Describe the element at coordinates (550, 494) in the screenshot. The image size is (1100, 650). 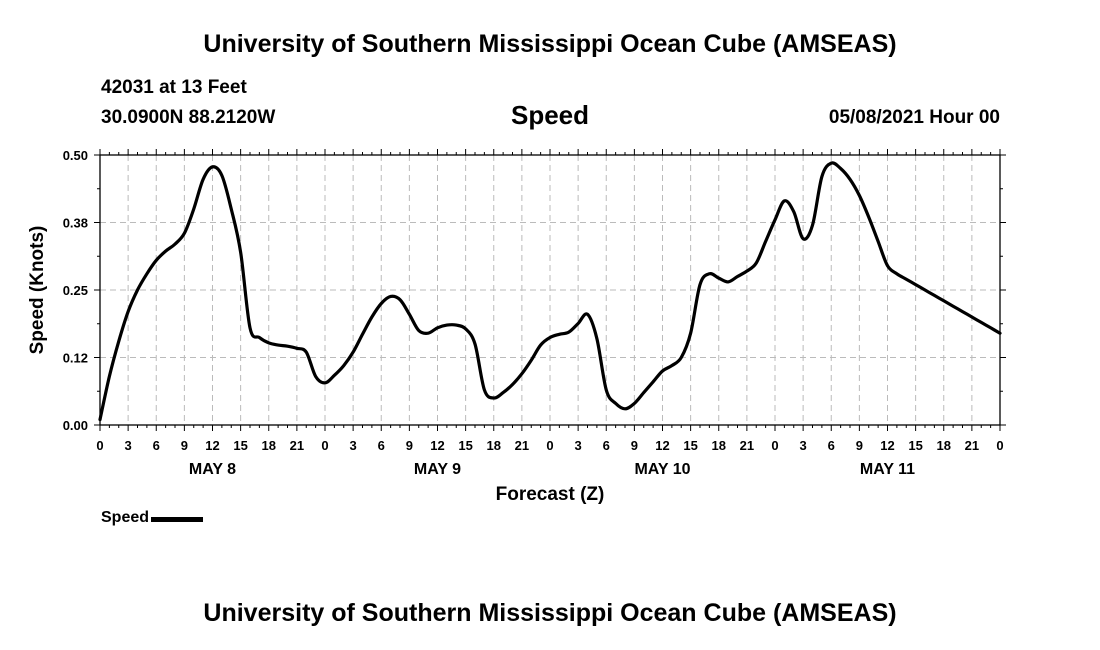
I see `x-axis-label: Forecast (Z)` at that location.